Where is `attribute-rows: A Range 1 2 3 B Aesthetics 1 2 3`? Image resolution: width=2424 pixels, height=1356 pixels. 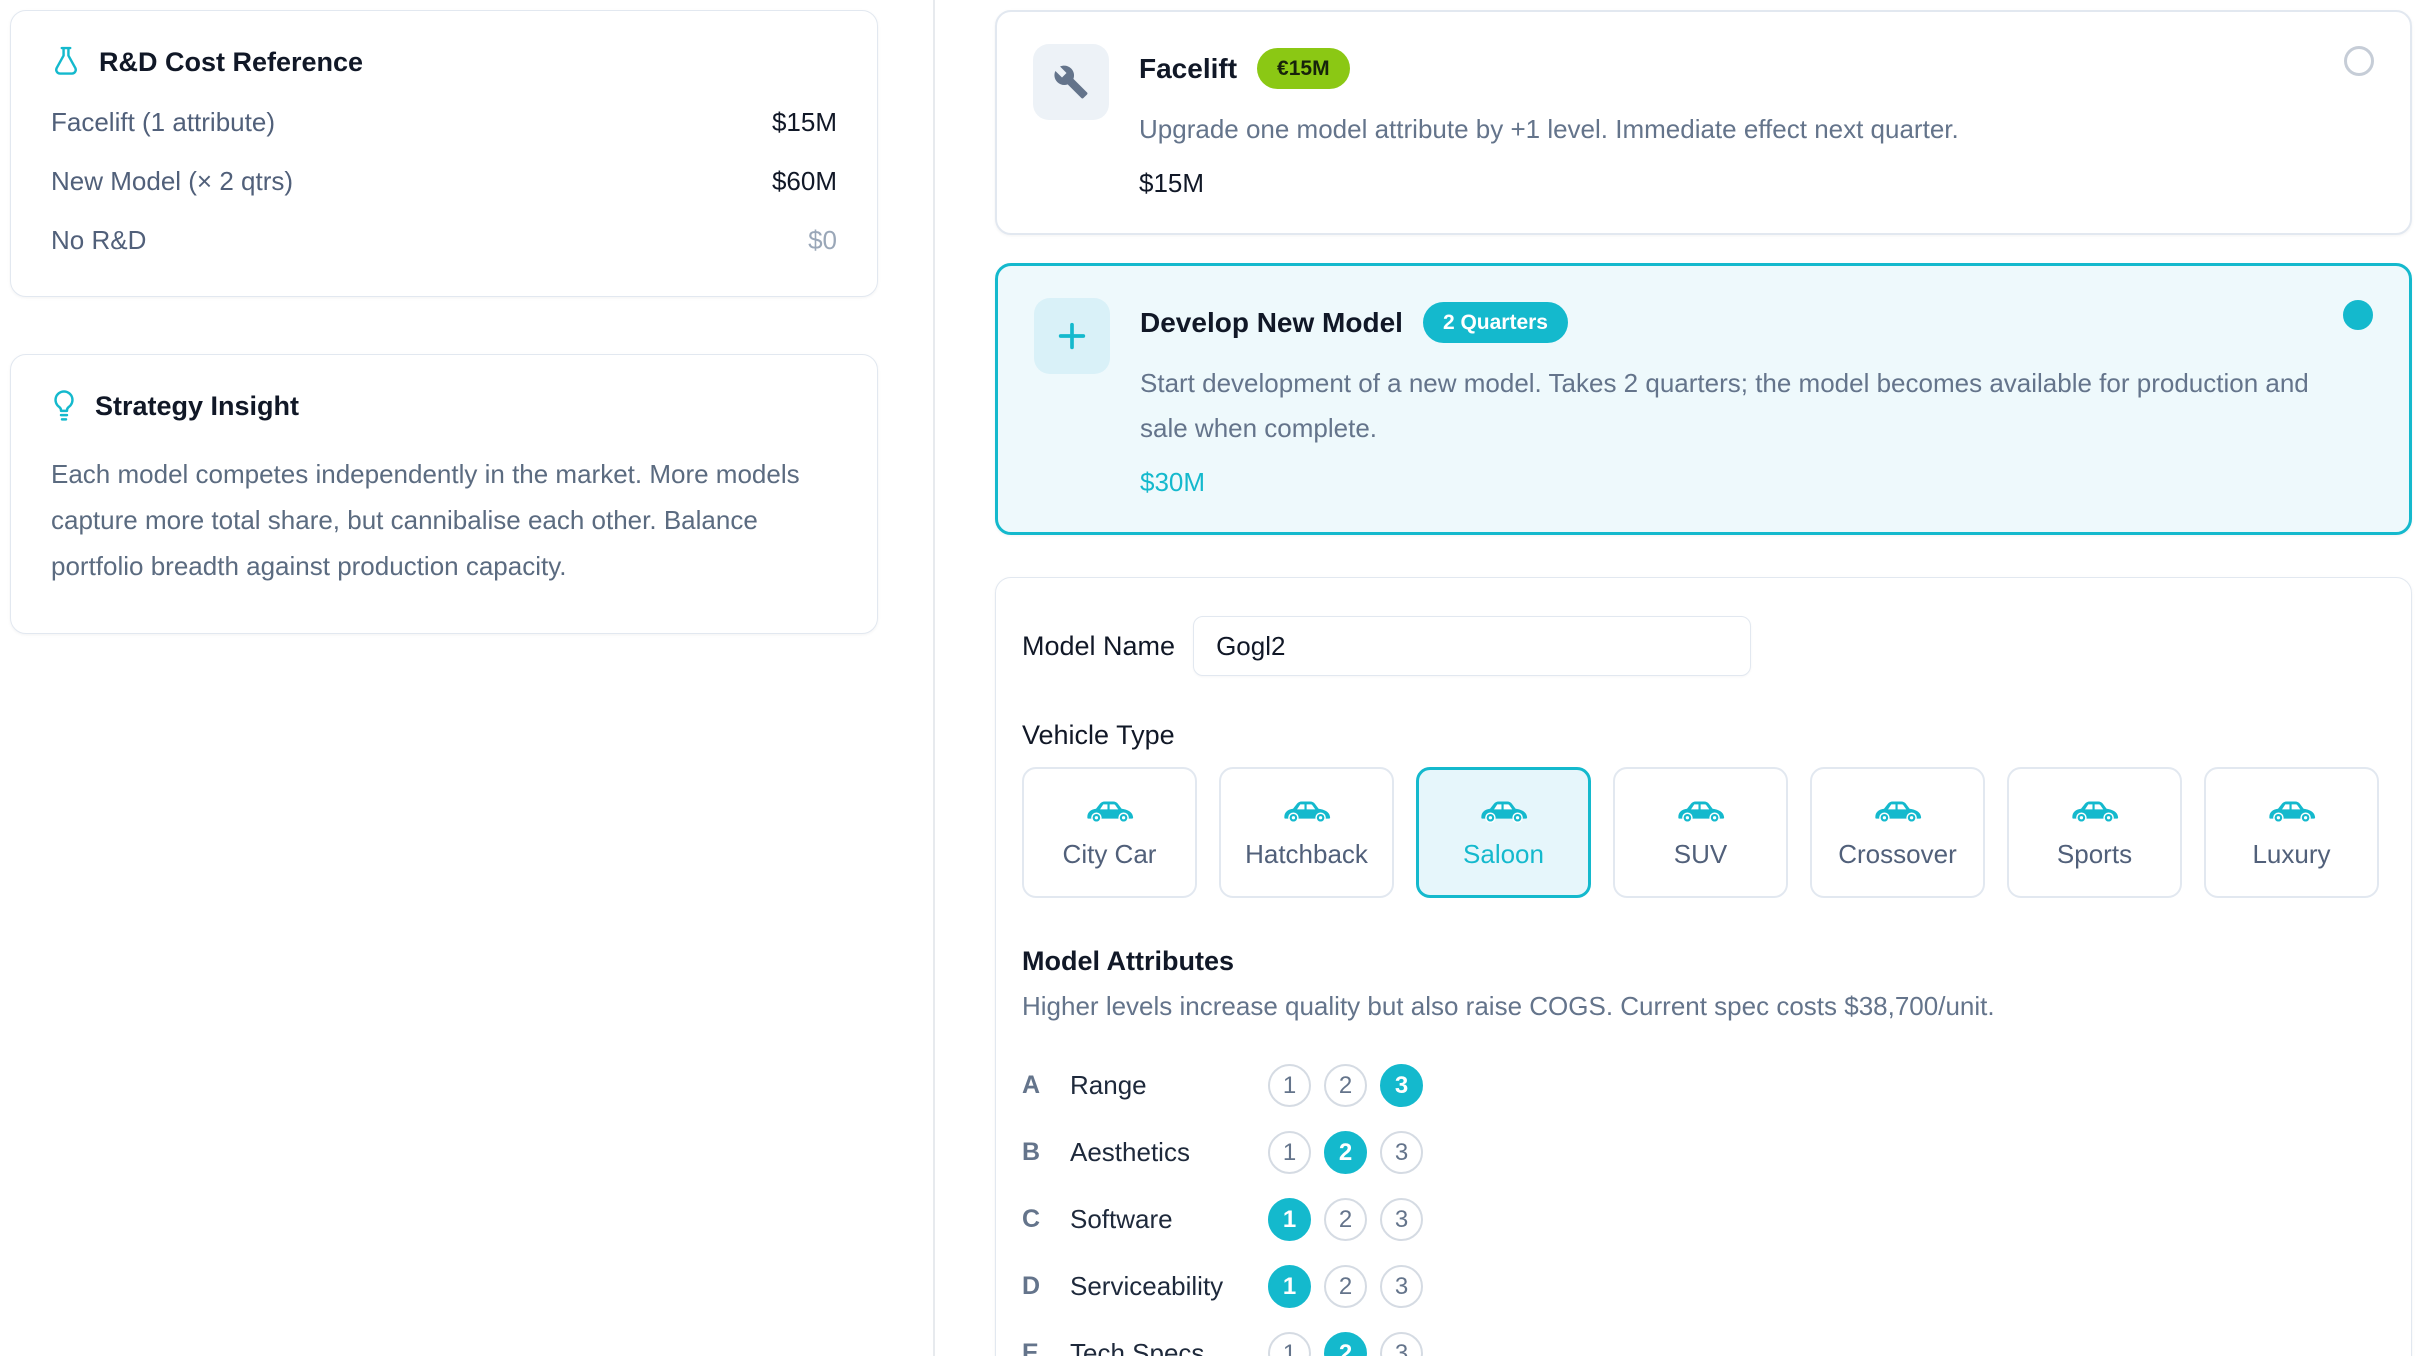 attribute-rows: A Range 1 2 3 B Aesthetics 1 2 3 is located at coordinates (1703, 1204).